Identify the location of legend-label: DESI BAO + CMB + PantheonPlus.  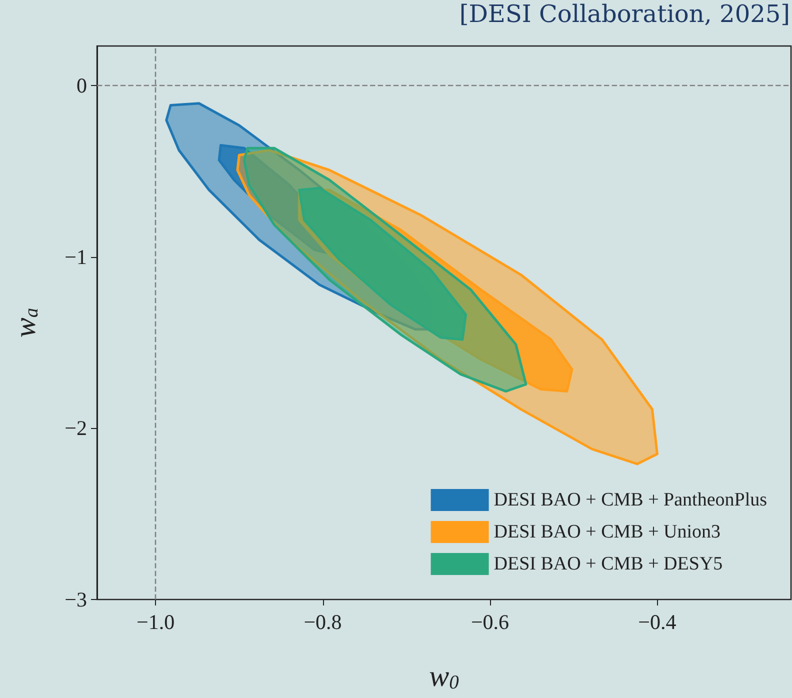
(631, 500).